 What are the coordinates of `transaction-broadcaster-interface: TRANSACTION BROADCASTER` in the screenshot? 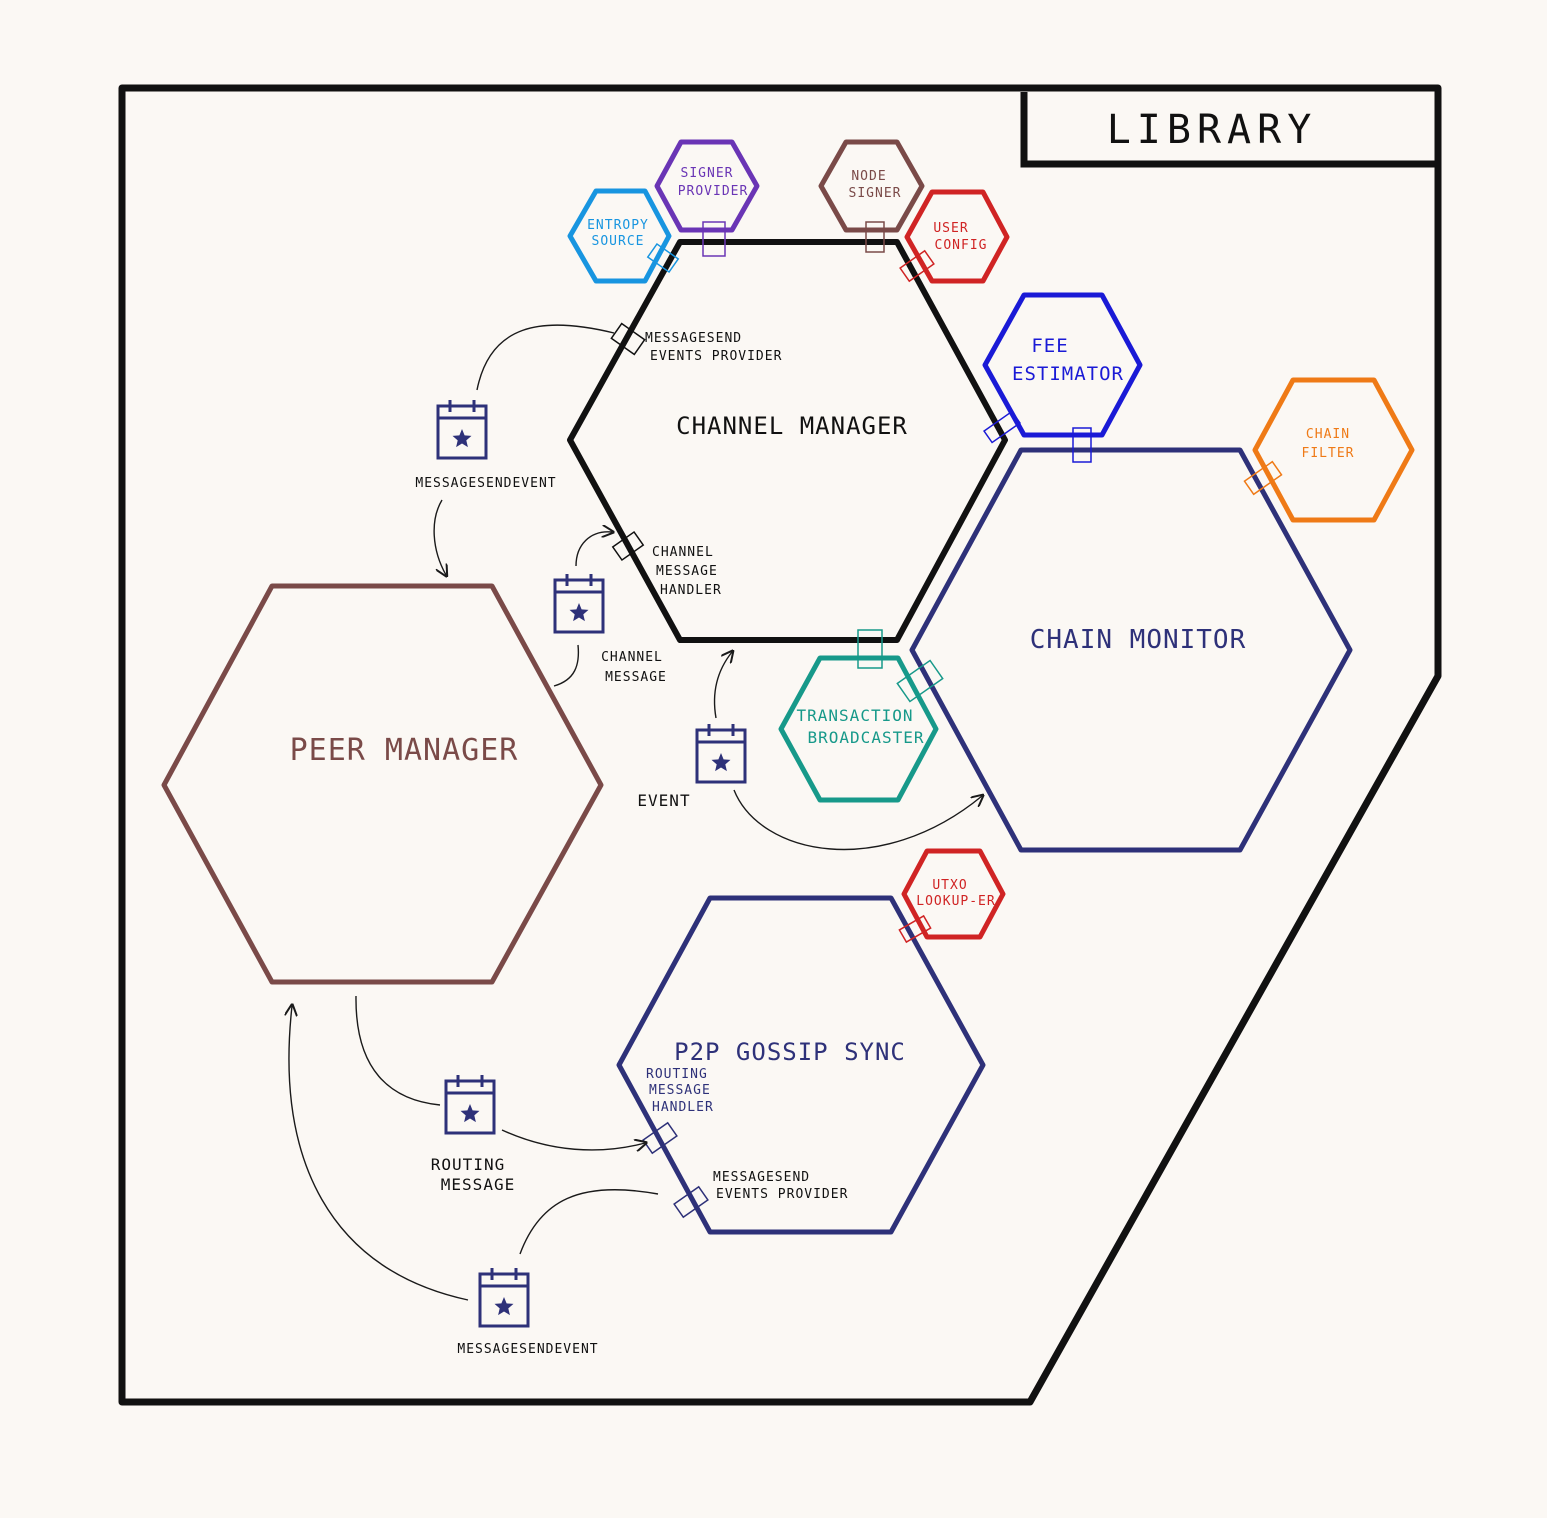 It's located at (858, 729).